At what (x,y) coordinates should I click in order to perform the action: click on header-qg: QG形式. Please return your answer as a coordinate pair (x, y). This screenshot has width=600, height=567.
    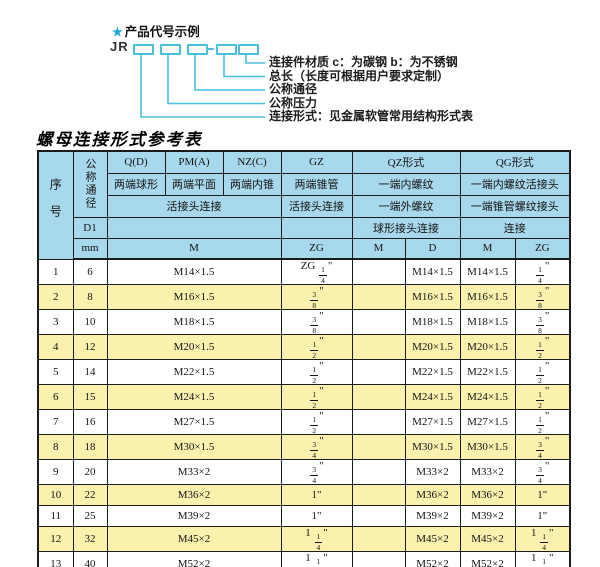
    Looking at the image, I should click on (515, 162).